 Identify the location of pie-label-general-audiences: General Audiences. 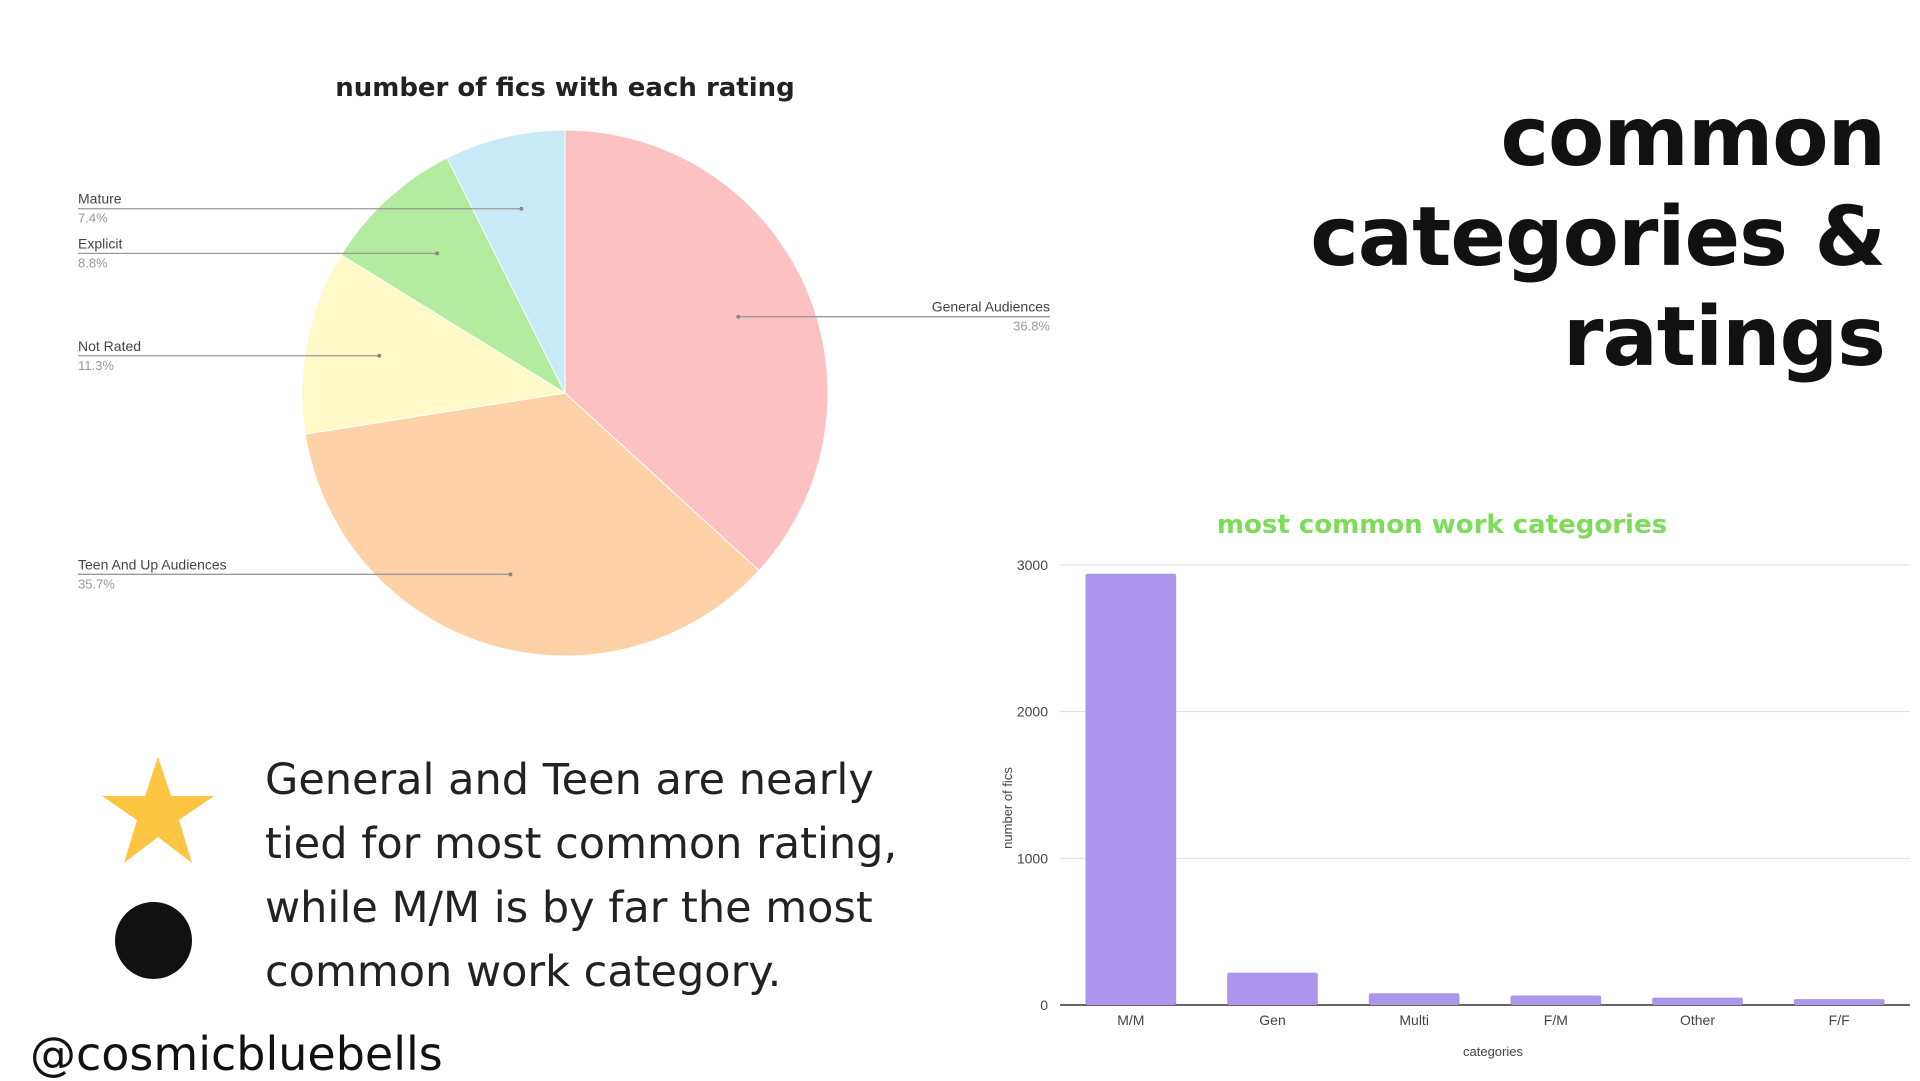
(991, 307).